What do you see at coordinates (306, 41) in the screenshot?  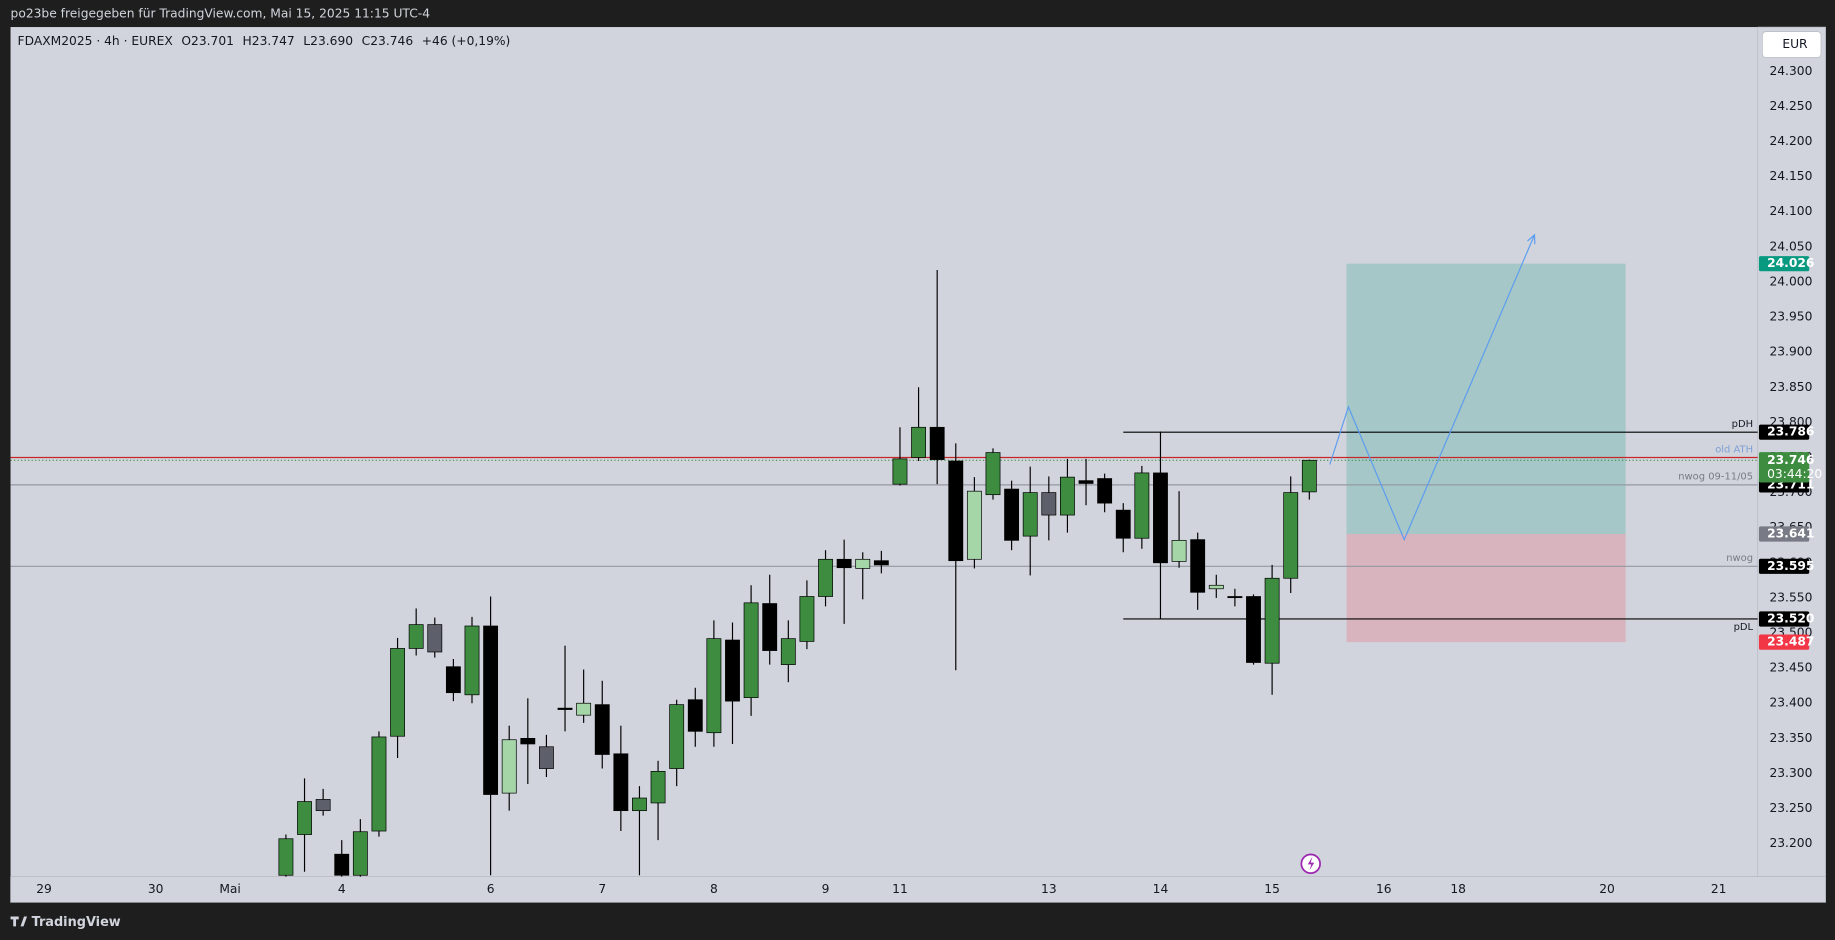 I see `ohlc-label: L` at bounding box center [306, 41].